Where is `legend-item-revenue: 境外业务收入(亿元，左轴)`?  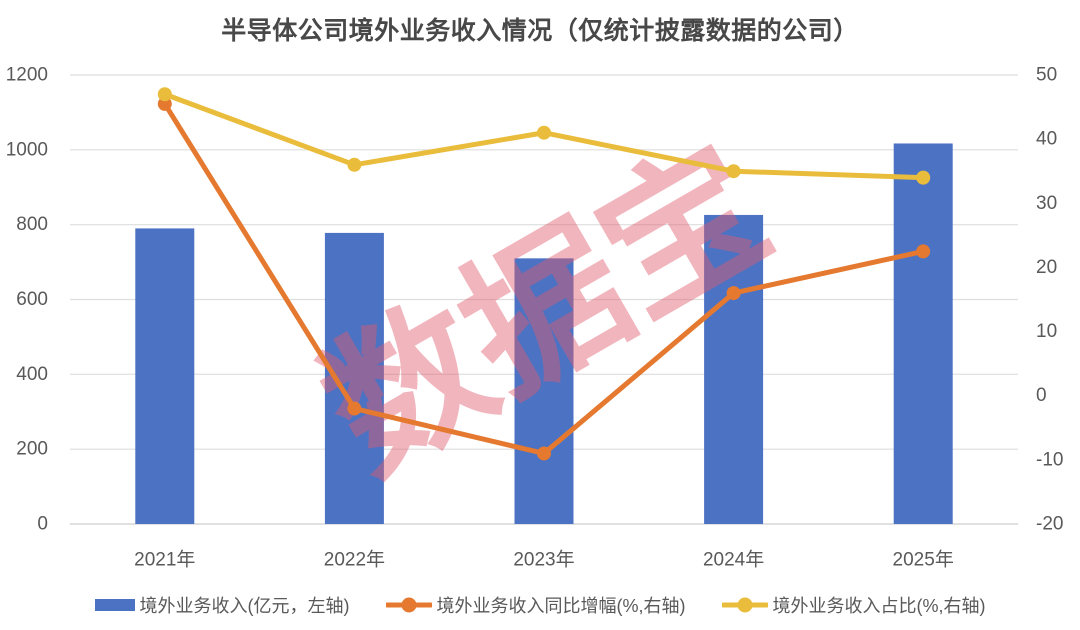
legend-item-revenue: 境外业务收入(亿元，左轴) is located at coordinates (222, 605).